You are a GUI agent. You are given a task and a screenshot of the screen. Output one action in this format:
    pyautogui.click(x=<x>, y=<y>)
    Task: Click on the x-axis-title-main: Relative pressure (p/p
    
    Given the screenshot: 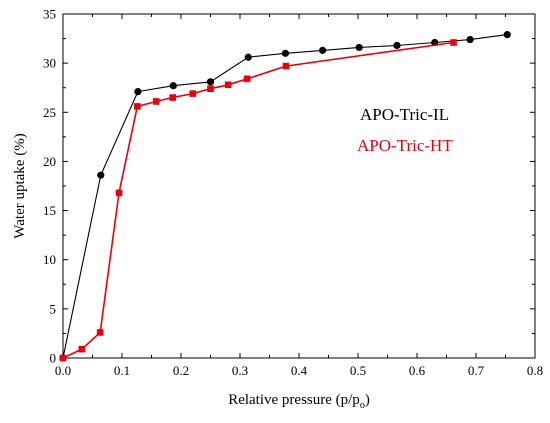 What is the action you would take?
    pyautogui.click(x=294, y=400)
    